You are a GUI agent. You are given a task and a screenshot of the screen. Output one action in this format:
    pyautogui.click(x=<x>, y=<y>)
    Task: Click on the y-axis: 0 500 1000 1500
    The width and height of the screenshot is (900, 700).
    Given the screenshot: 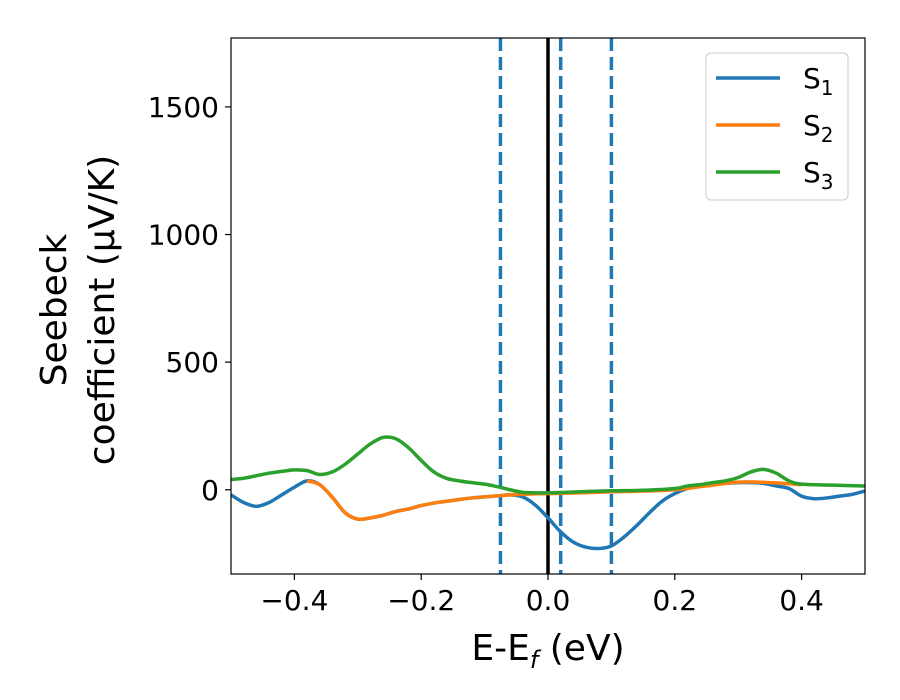 What is the action you would take?
    pyautogui.click(x=189, y=299)
    